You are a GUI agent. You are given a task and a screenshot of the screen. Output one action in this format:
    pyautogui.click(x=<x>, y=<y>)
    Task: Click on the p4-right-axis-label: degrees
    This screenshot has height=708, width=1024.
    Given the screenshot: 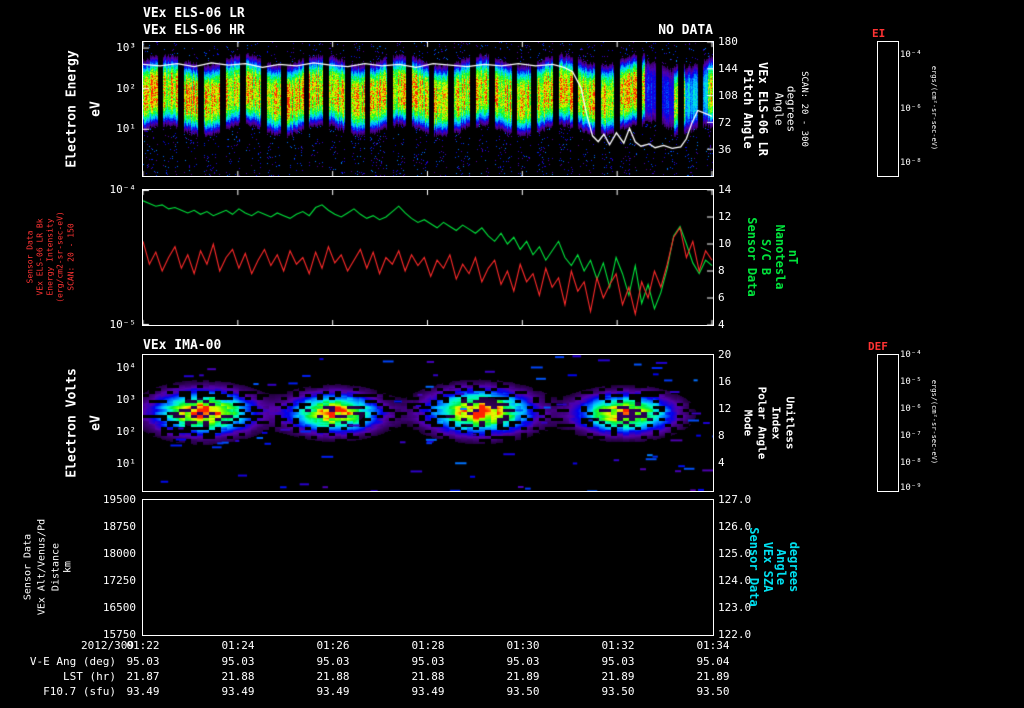 What is the action you would take?
    pyautogui.click(x=794, y=567)
    